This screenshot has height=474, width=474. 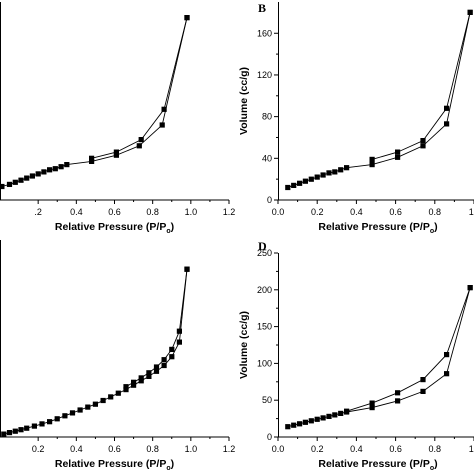 I want to click on x-tick-label: 1.2, so click(x=229, y=449).